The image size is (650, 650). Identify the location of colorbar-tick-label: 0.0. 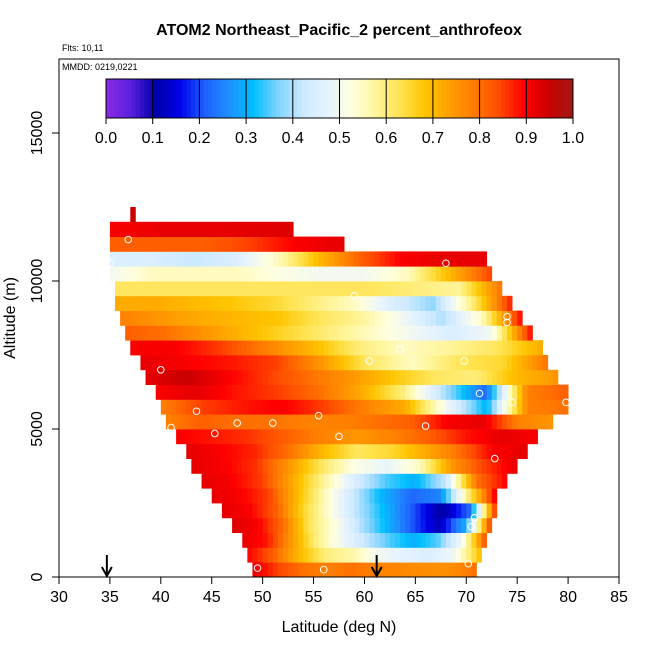
(106, 138).